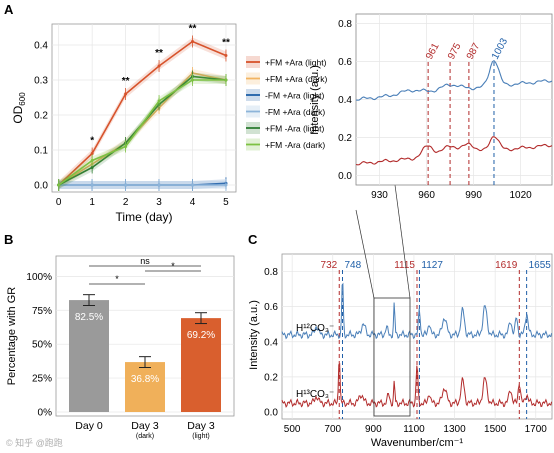 The width and height of the screenshot is (554, 453). Describe the element at coordinates (432, 265) in the screenshot. I see `peak-marker-label: 1127` at that location.